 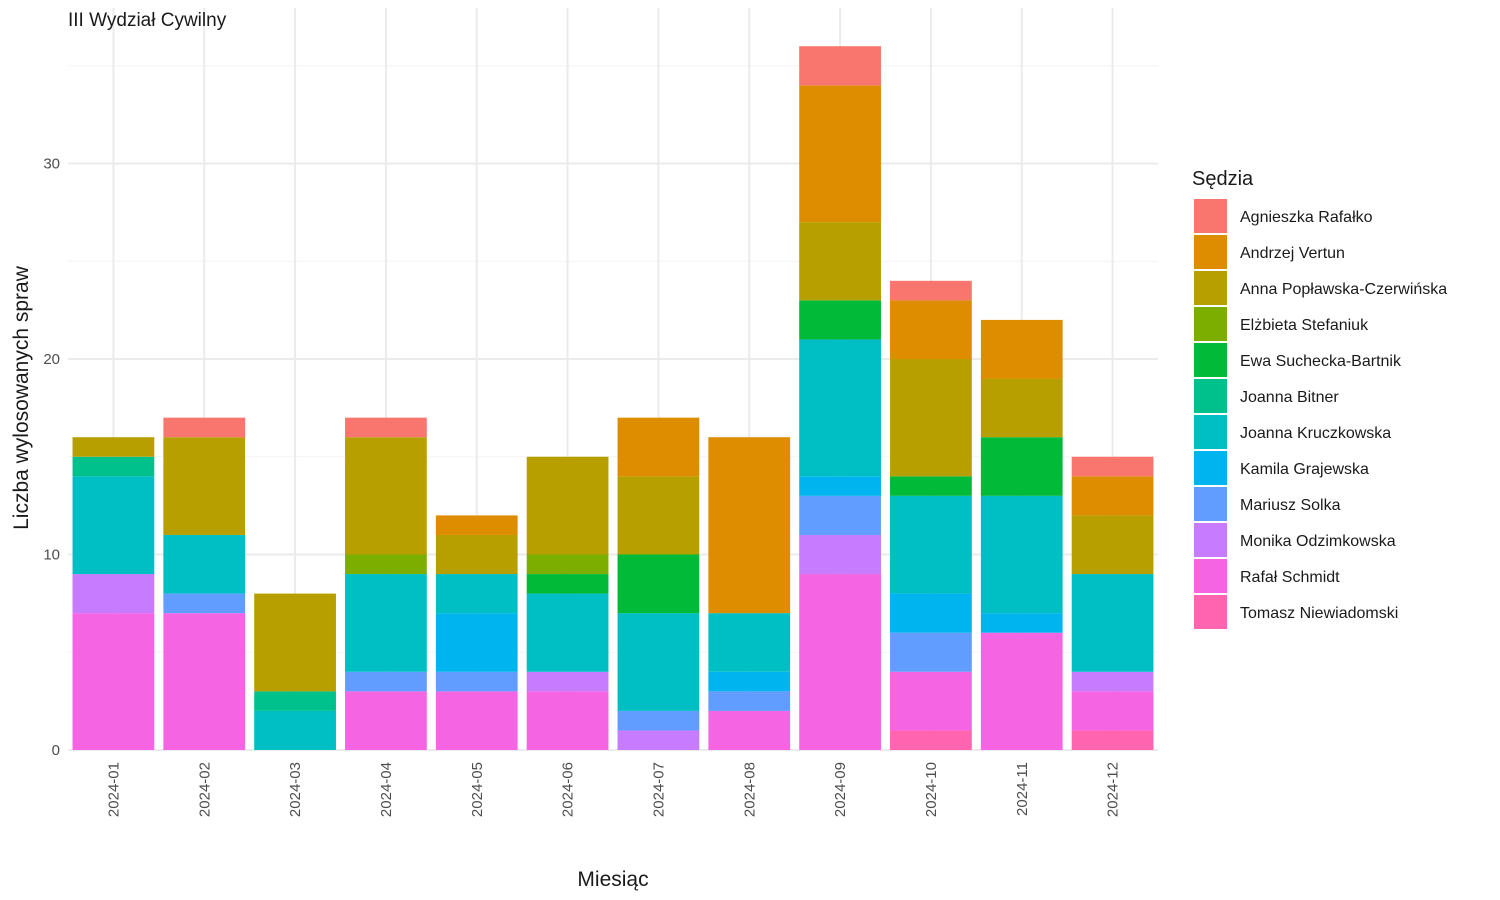 I want to click on y-axis-title: Liczba wylosowanych spraw, so click(x=21, y=397).